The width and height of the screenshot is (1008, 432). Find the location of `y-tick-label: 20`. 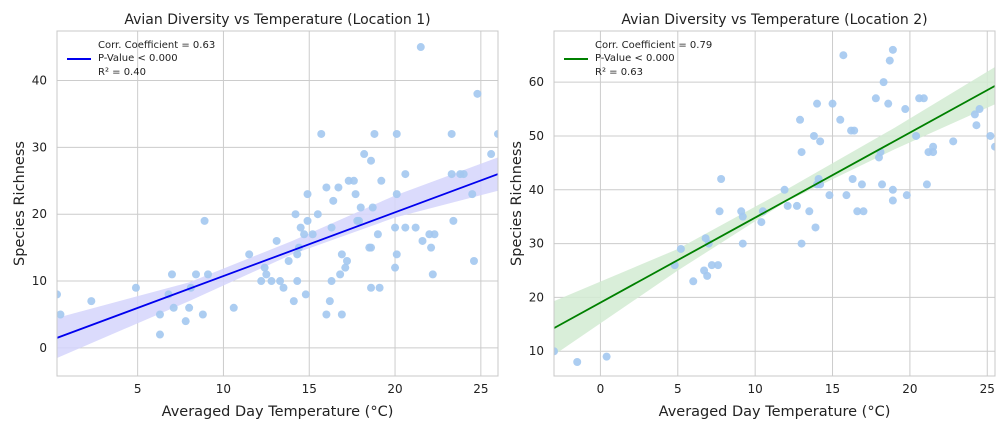

y-tick-label: 20 is located at coordinates (39, 214).